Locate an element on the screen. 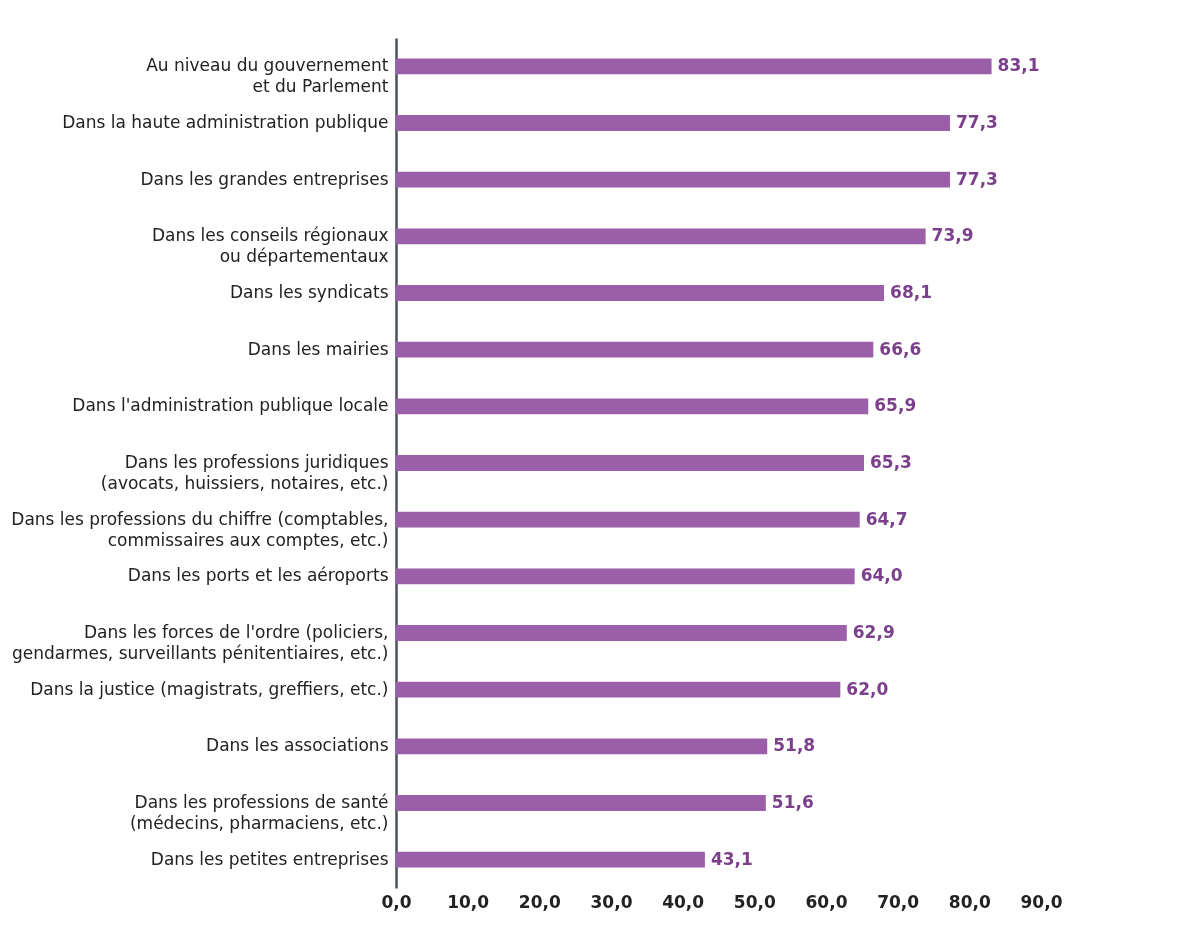 The height and width of the screenshot is (933, 1203). y-tick-label: Dans les conseils régionaux ou départementaux is located at coordinates (270, 246).